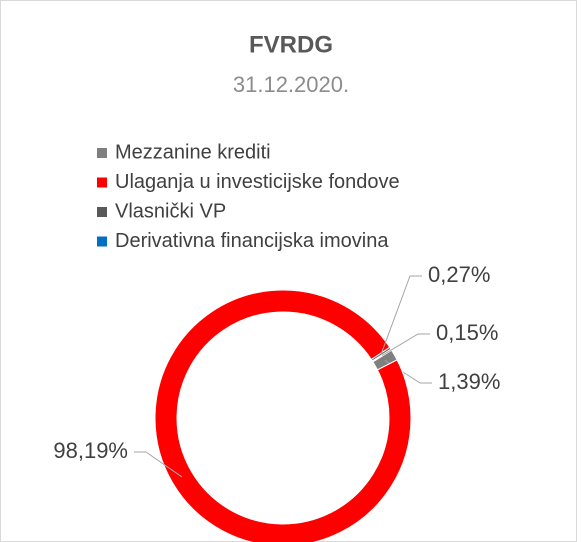  What do you see at coordinates (90, 450) in the screenshot?
I see `data-label: 98,19%` at bounding box center [90, 450].